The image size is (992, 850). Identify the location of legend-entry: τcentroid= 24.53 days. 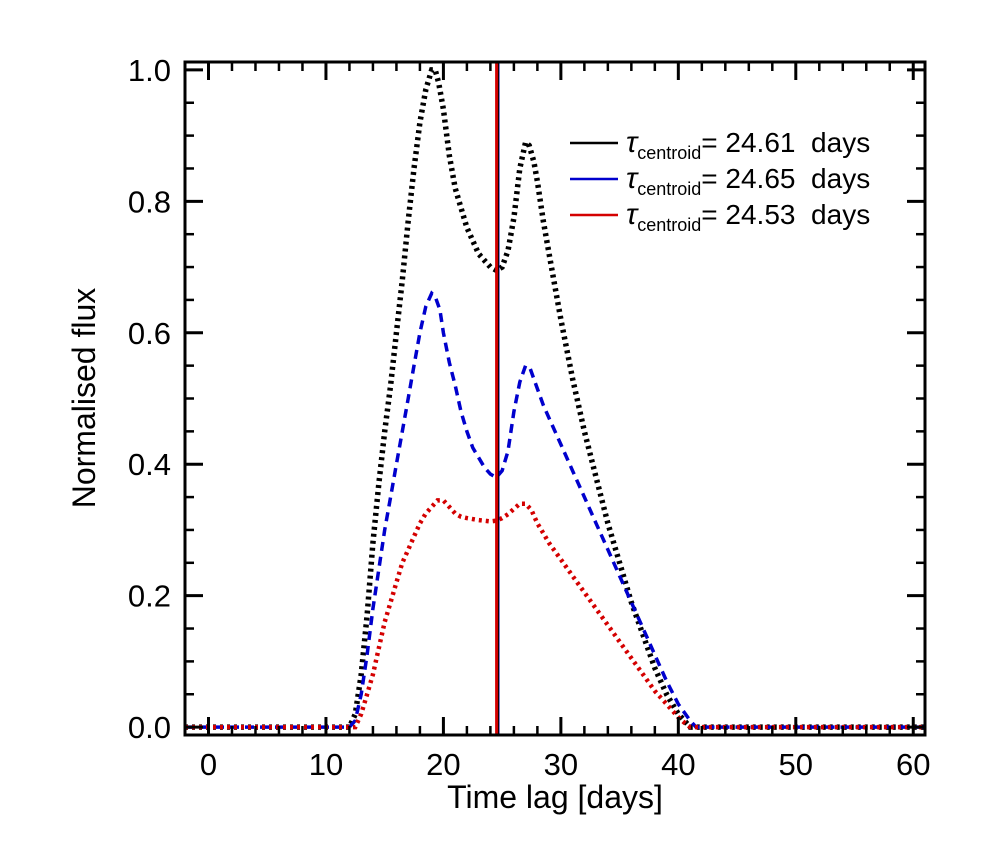
(748, 216).